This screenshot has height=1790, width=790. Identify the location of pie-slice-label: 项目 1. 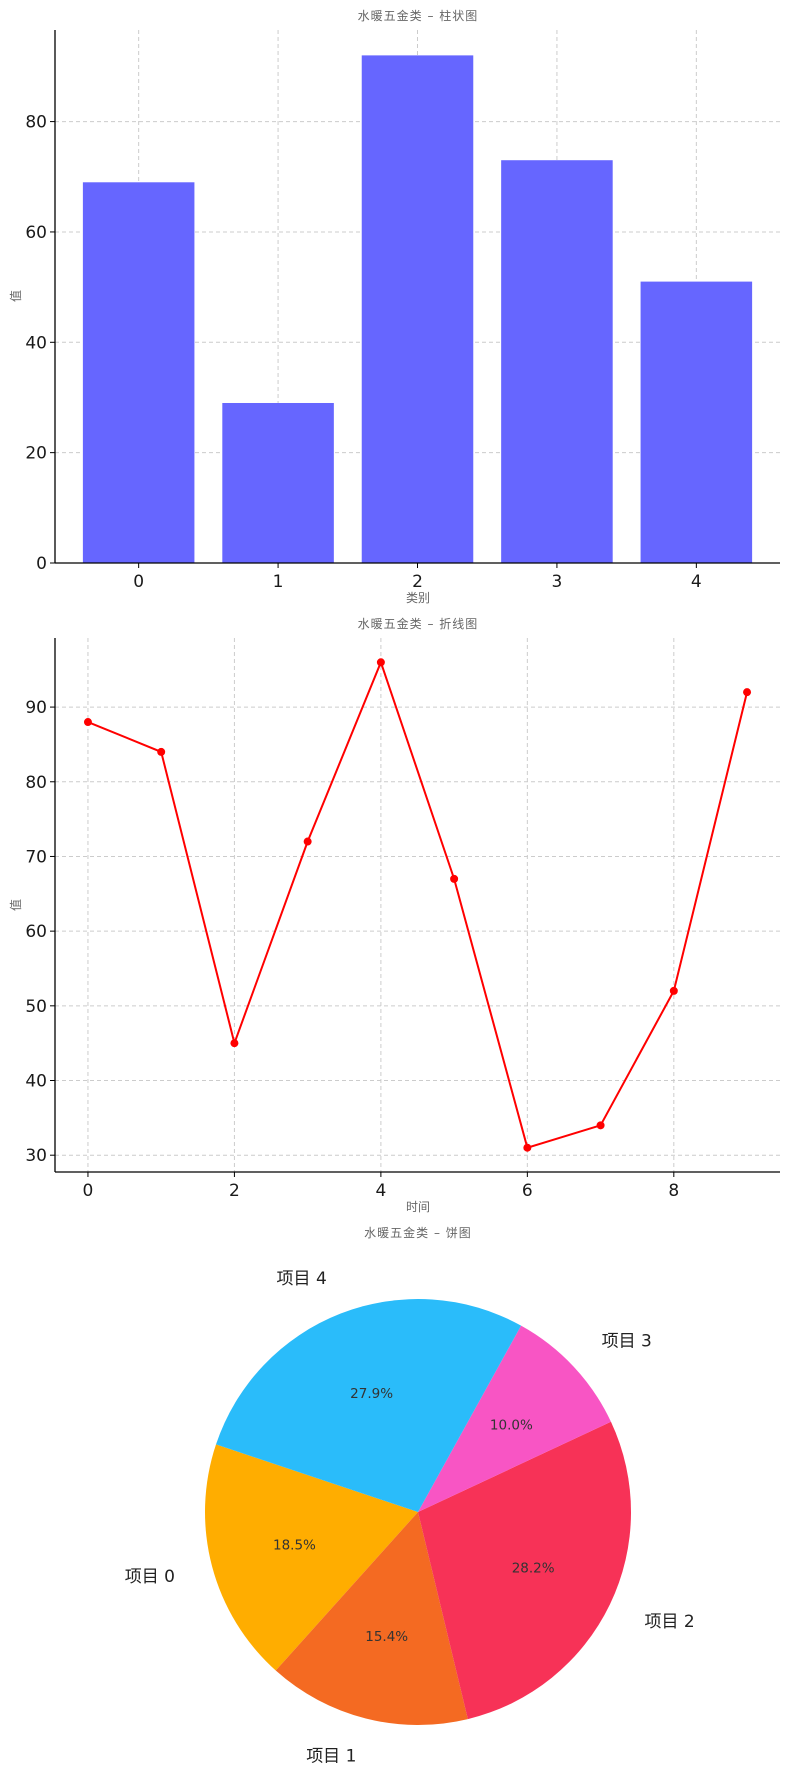
(331, 1757).